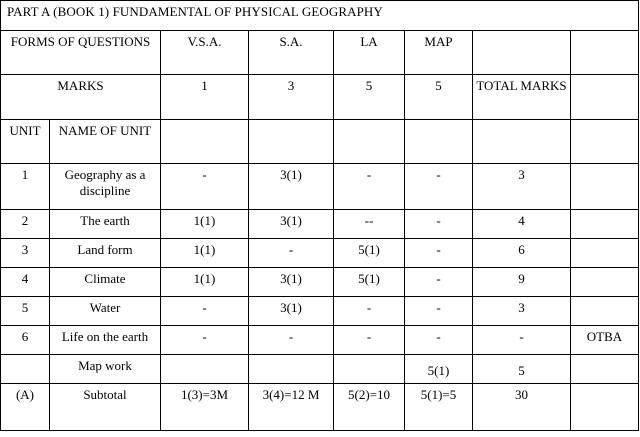  Describe the element at coordinates (25, 282) in the screenshot. I see `unit-number: 4` at that location.